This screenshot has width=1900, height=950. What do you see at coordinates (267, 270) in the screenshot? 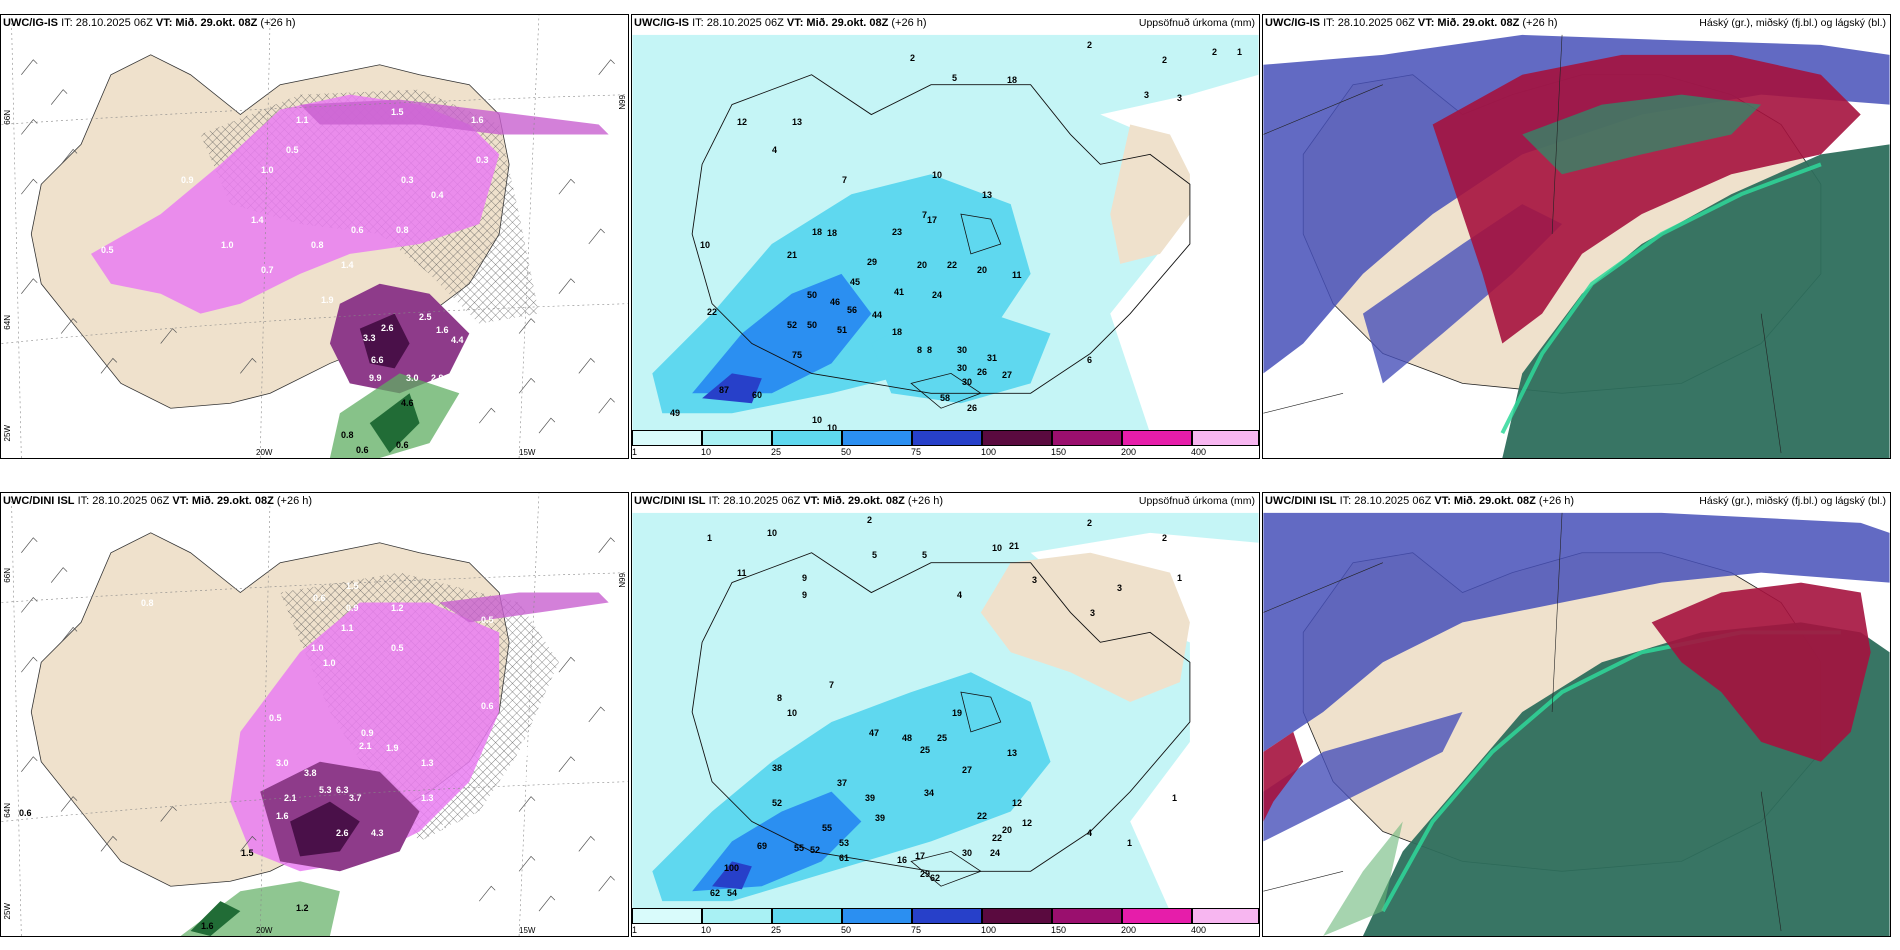
I see `value-label: 0.7` at bounding box center [267, 270].